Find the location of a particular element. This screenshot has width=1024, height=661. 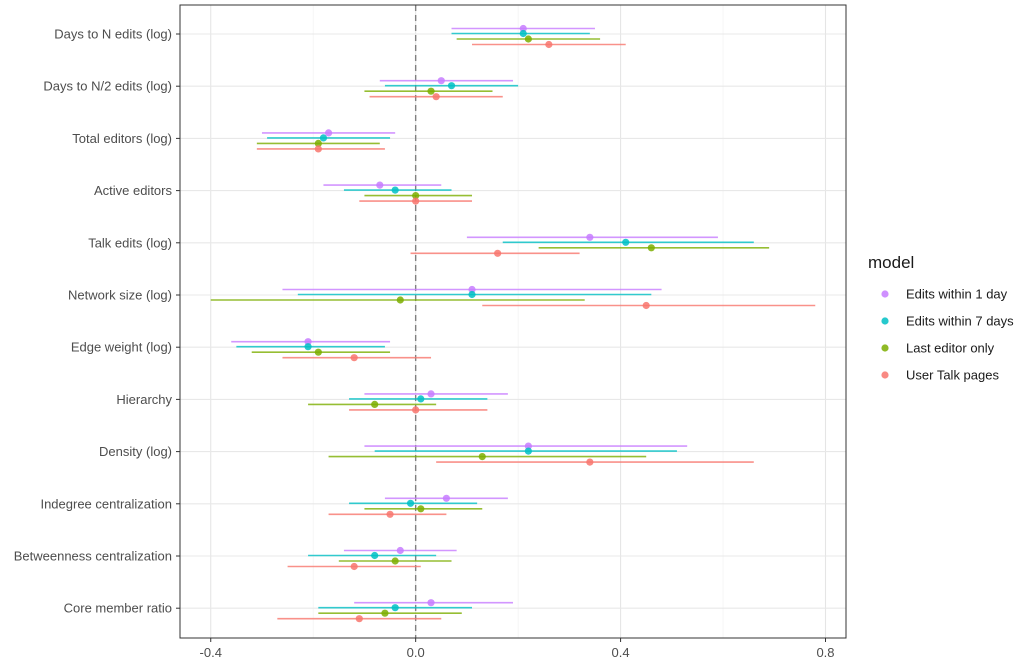

y-tick-label: Talk edits (log) is located at coordinates (130, 242).